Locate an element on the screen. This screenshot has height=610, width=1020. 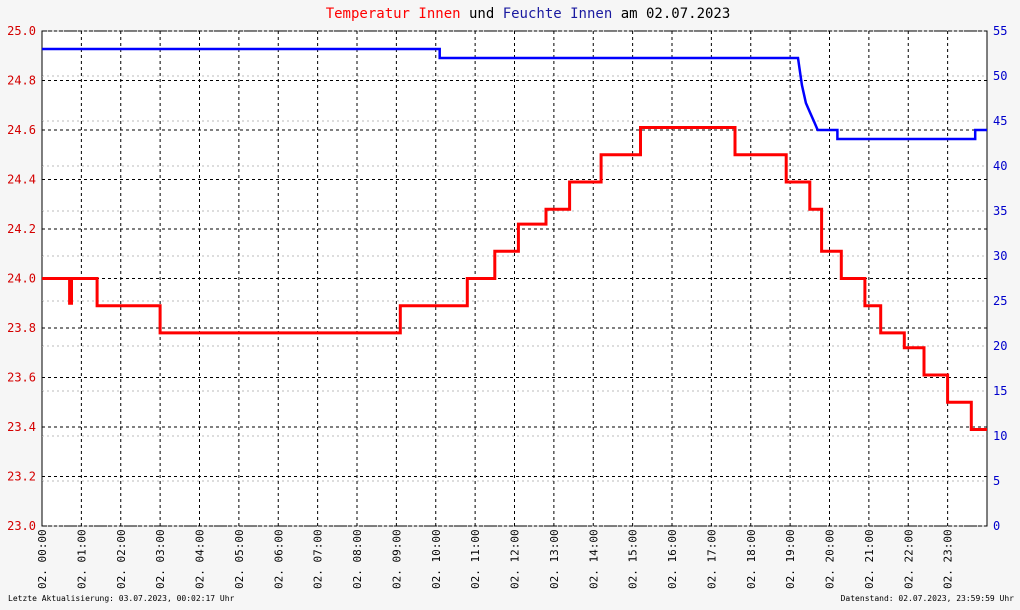
x-tick-label-9: 02. 09:00 is located at coordinates (396, 559).